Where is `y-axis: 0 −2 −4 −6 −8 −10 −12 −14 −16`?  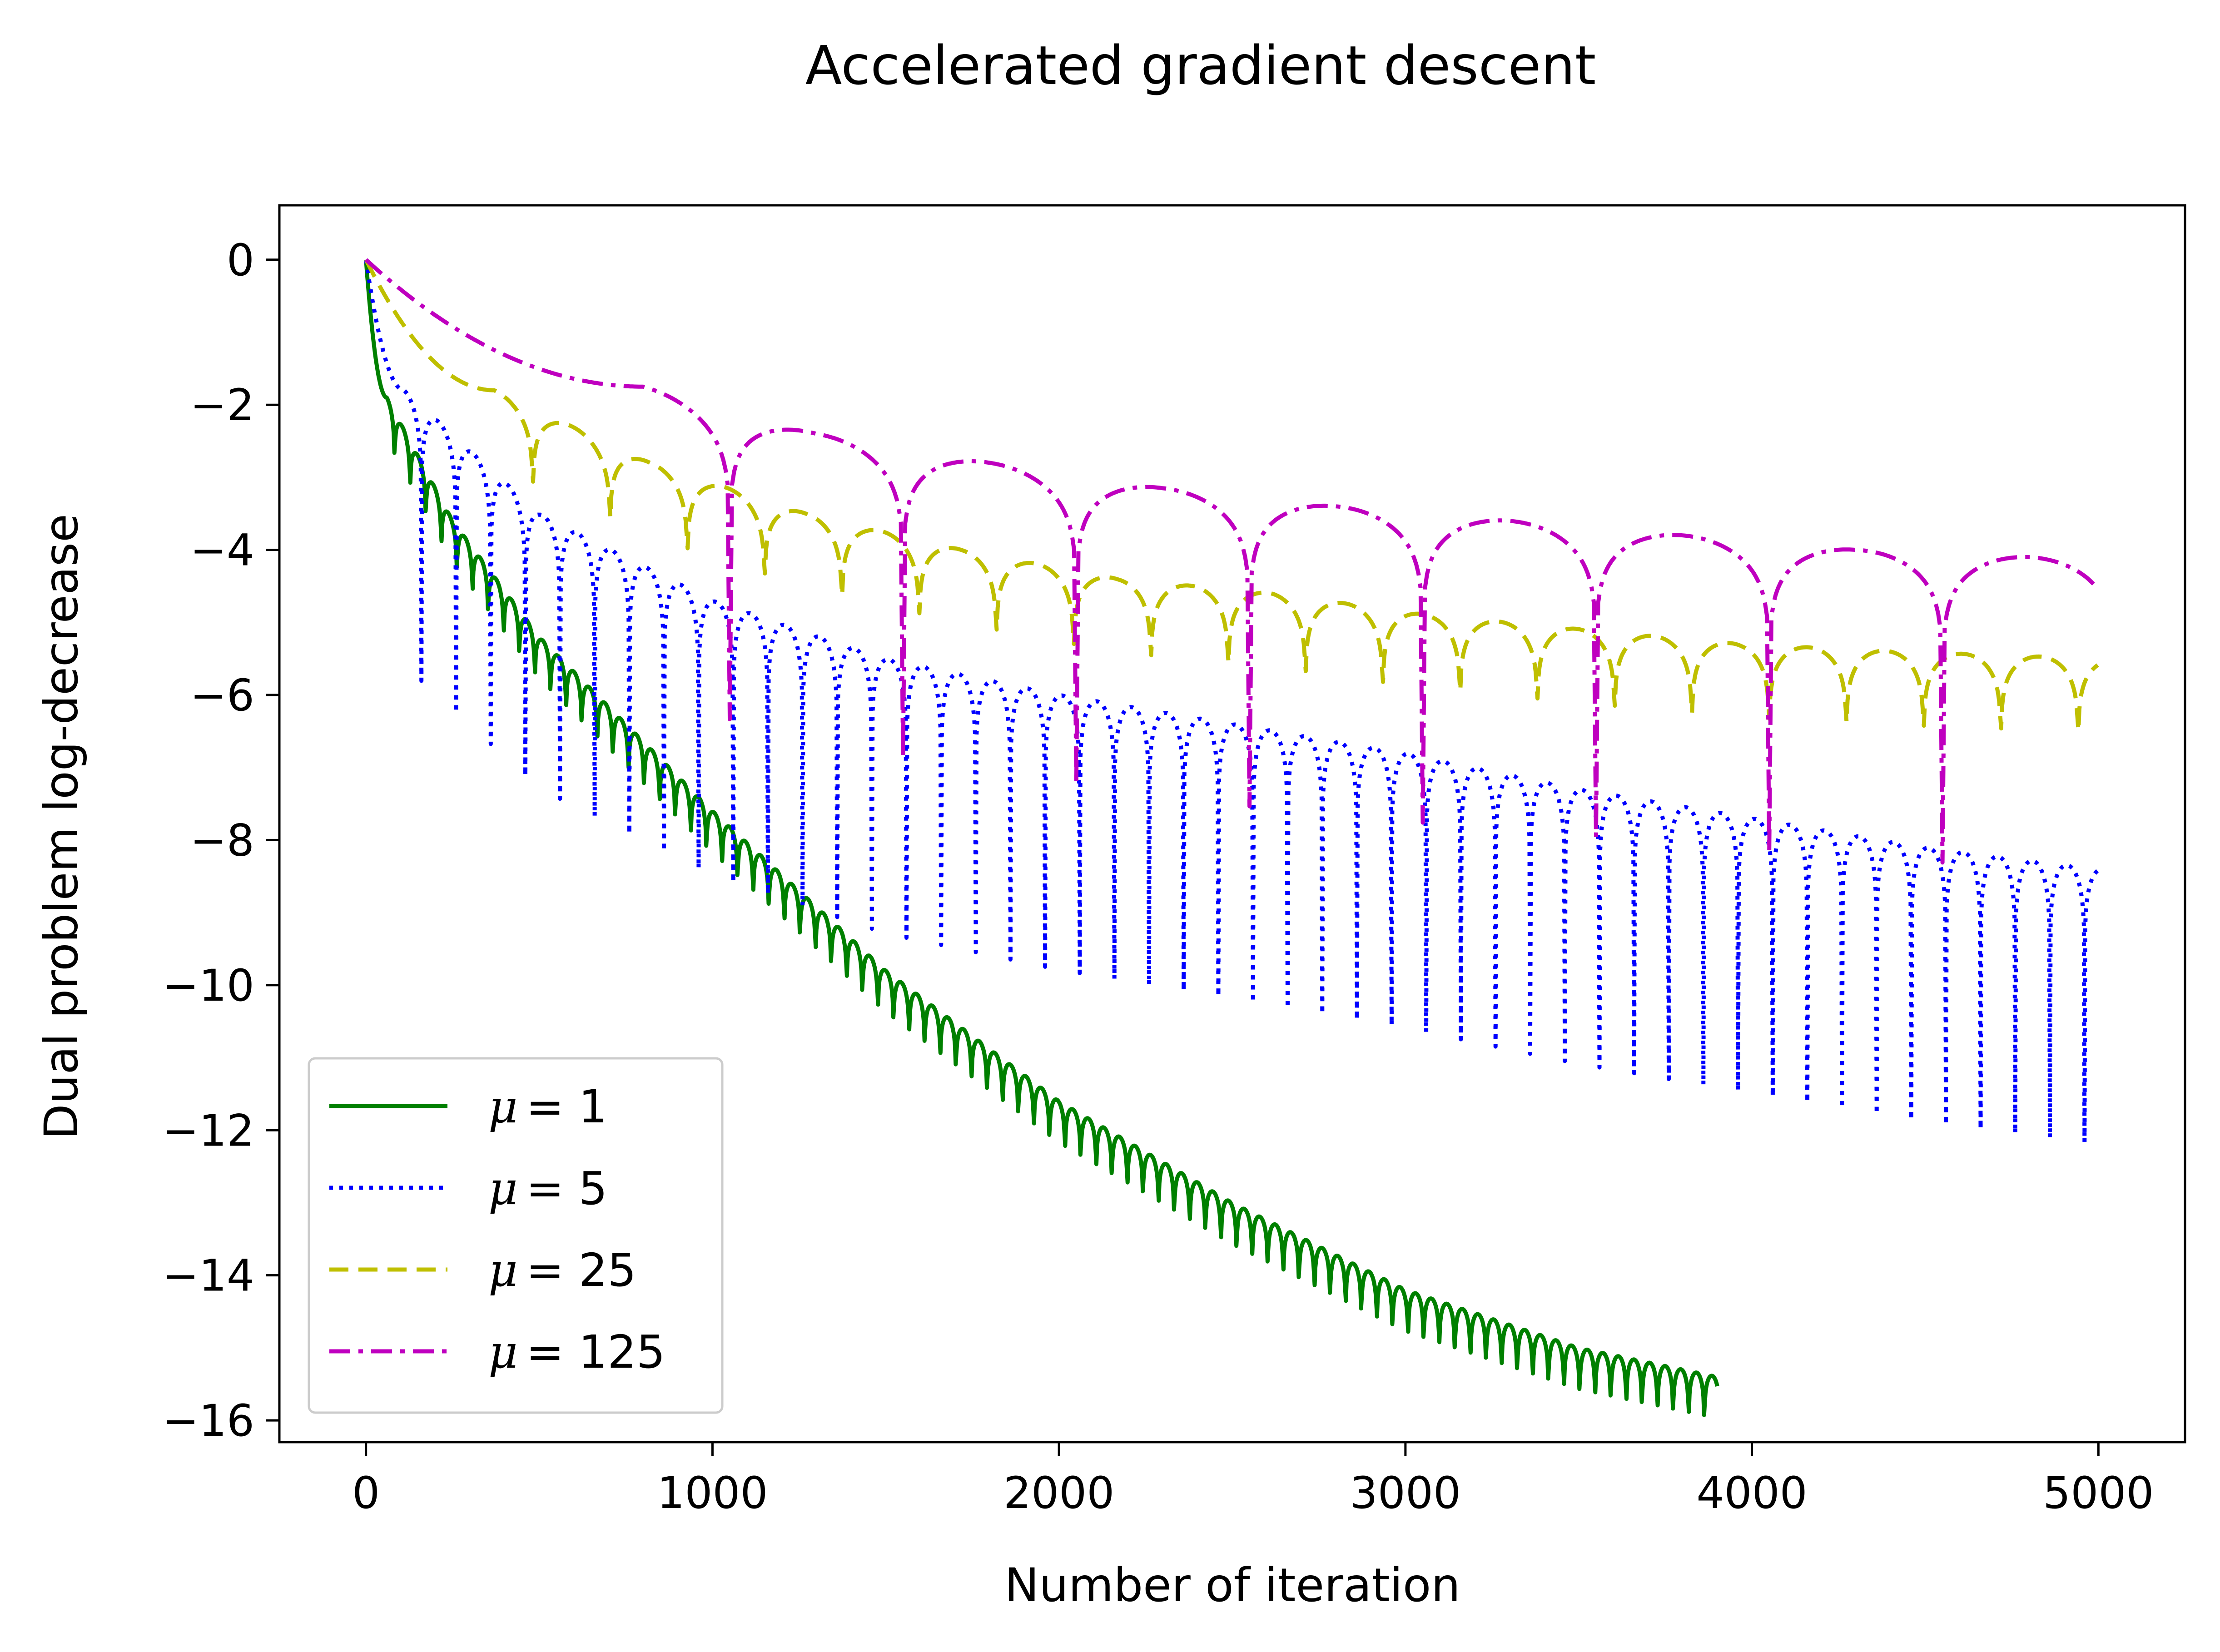
y-axis: 0 −2 −4 −6 −8 −10 −12 −14 −16 is located at coordinates (220, 840).